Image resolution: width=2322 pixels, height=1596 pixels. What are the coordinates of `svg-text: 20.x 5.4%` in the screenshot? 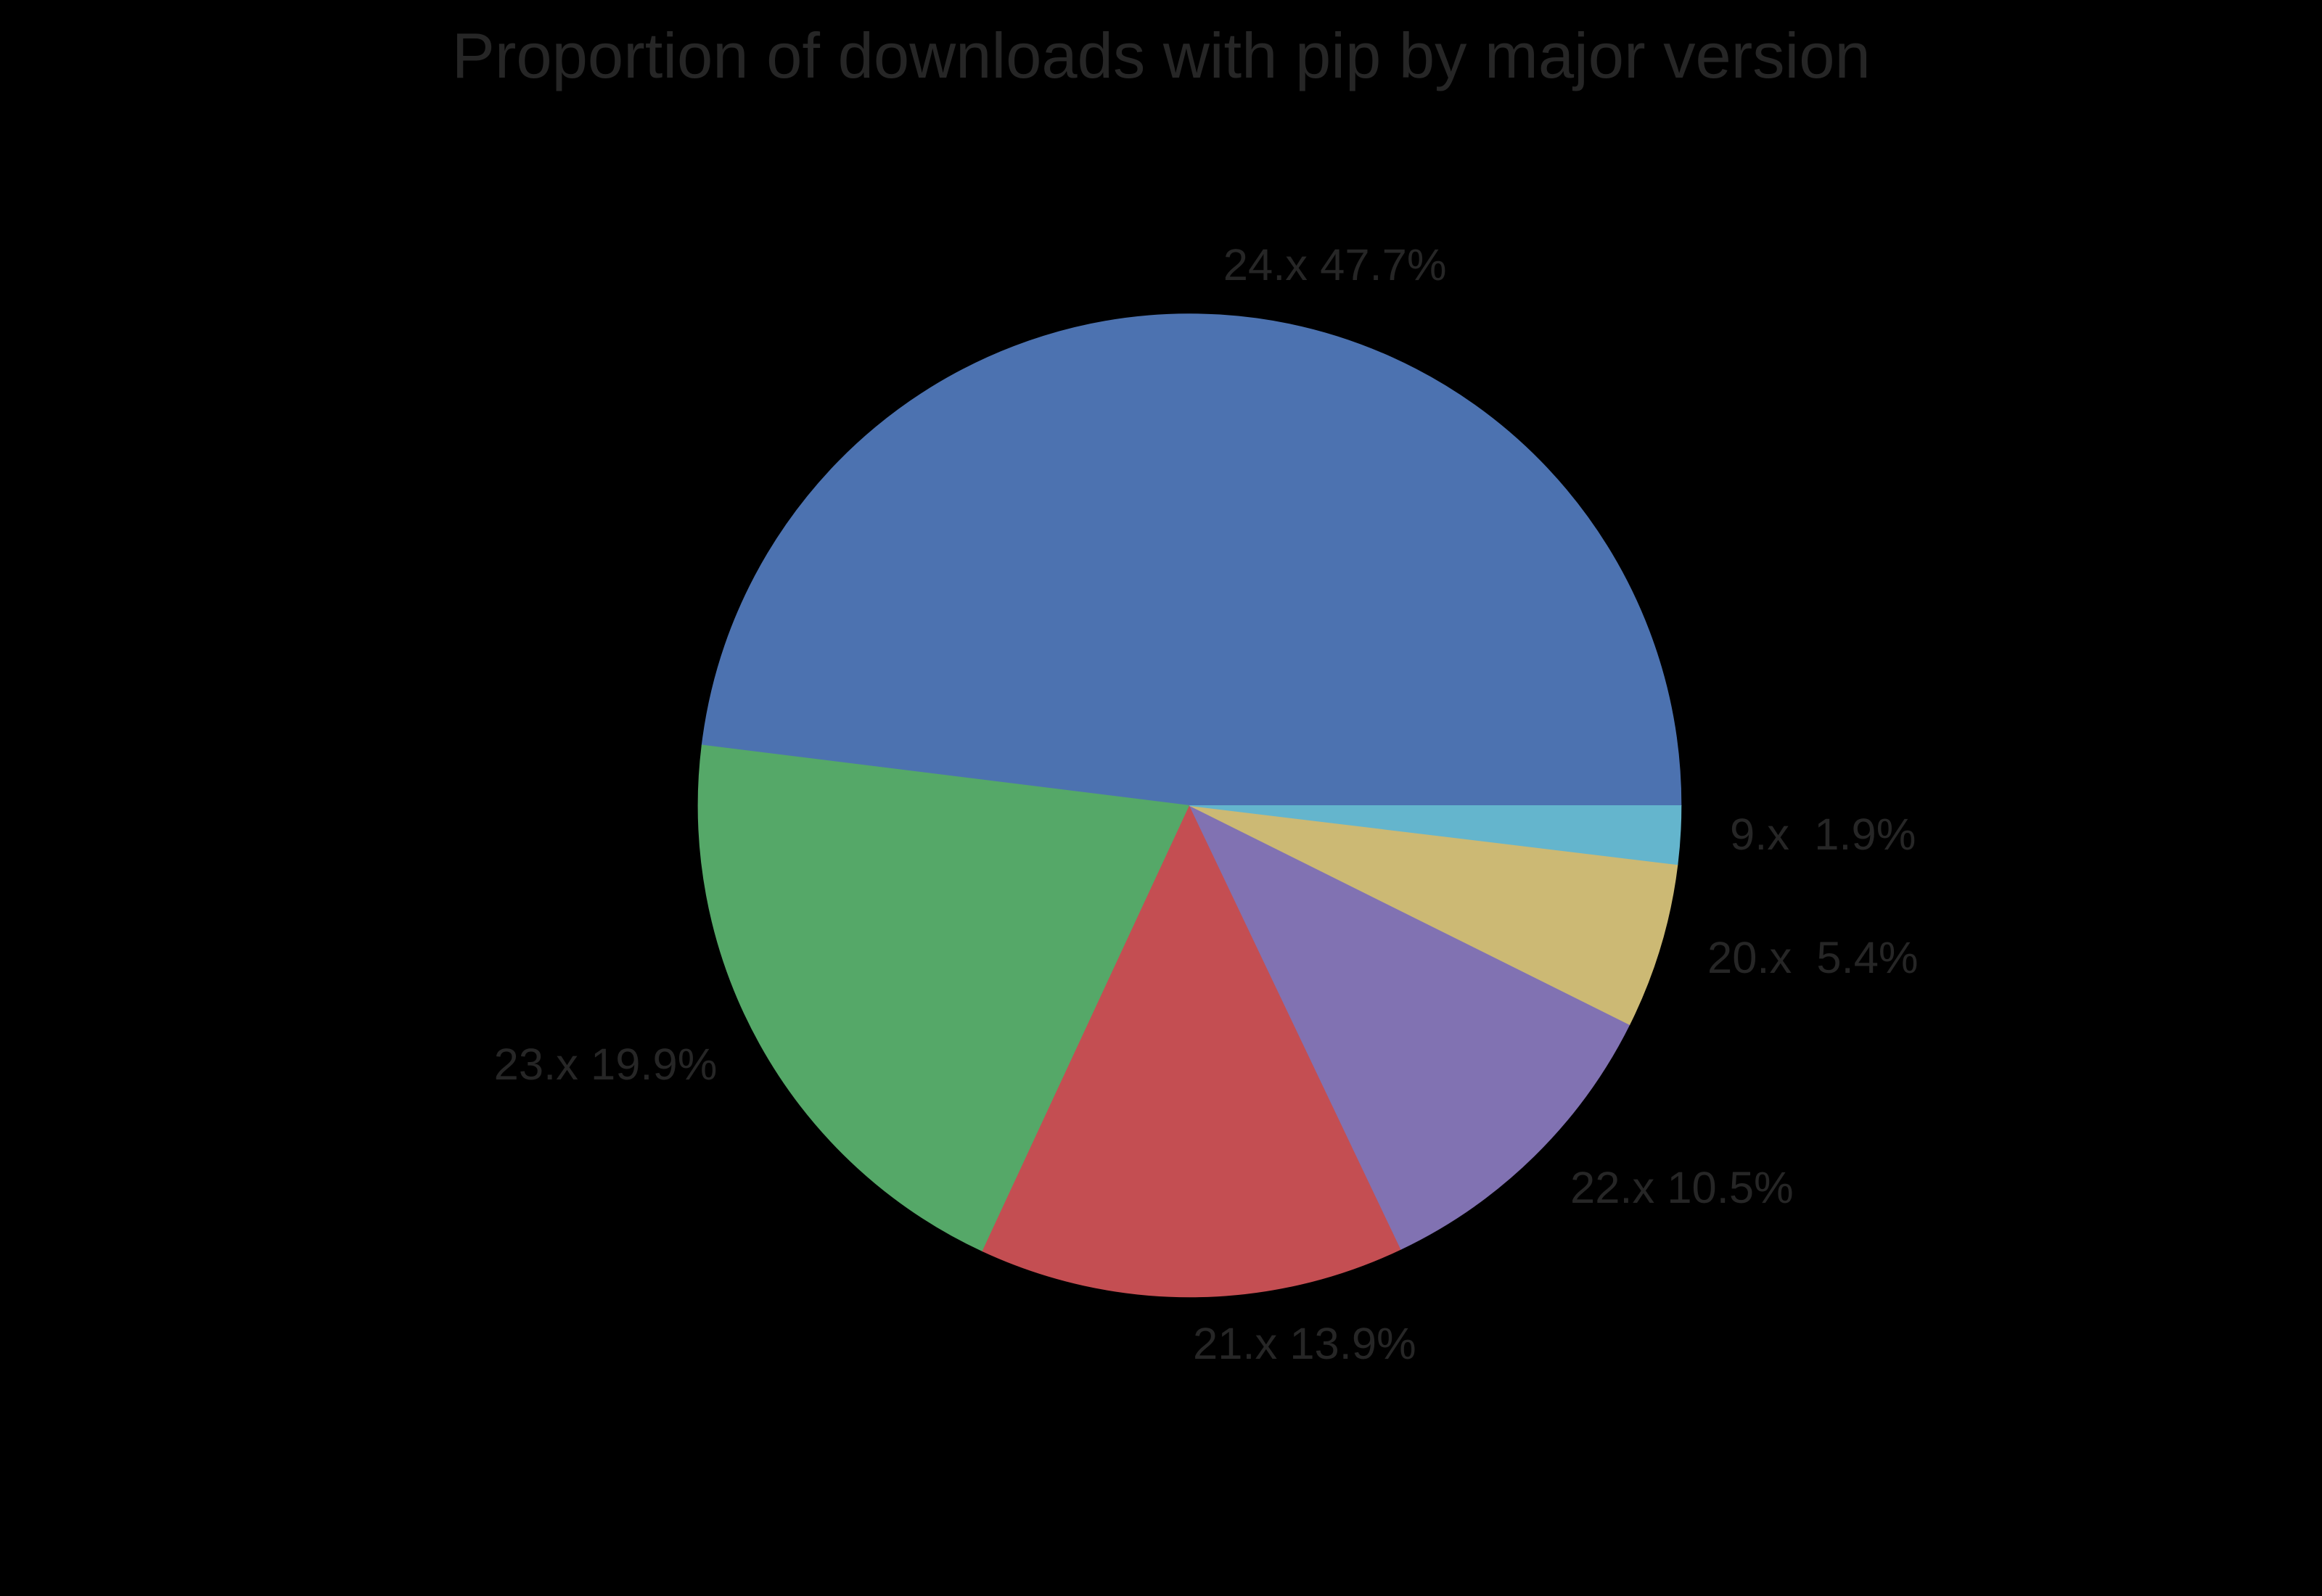 It's located at (1813, 958).